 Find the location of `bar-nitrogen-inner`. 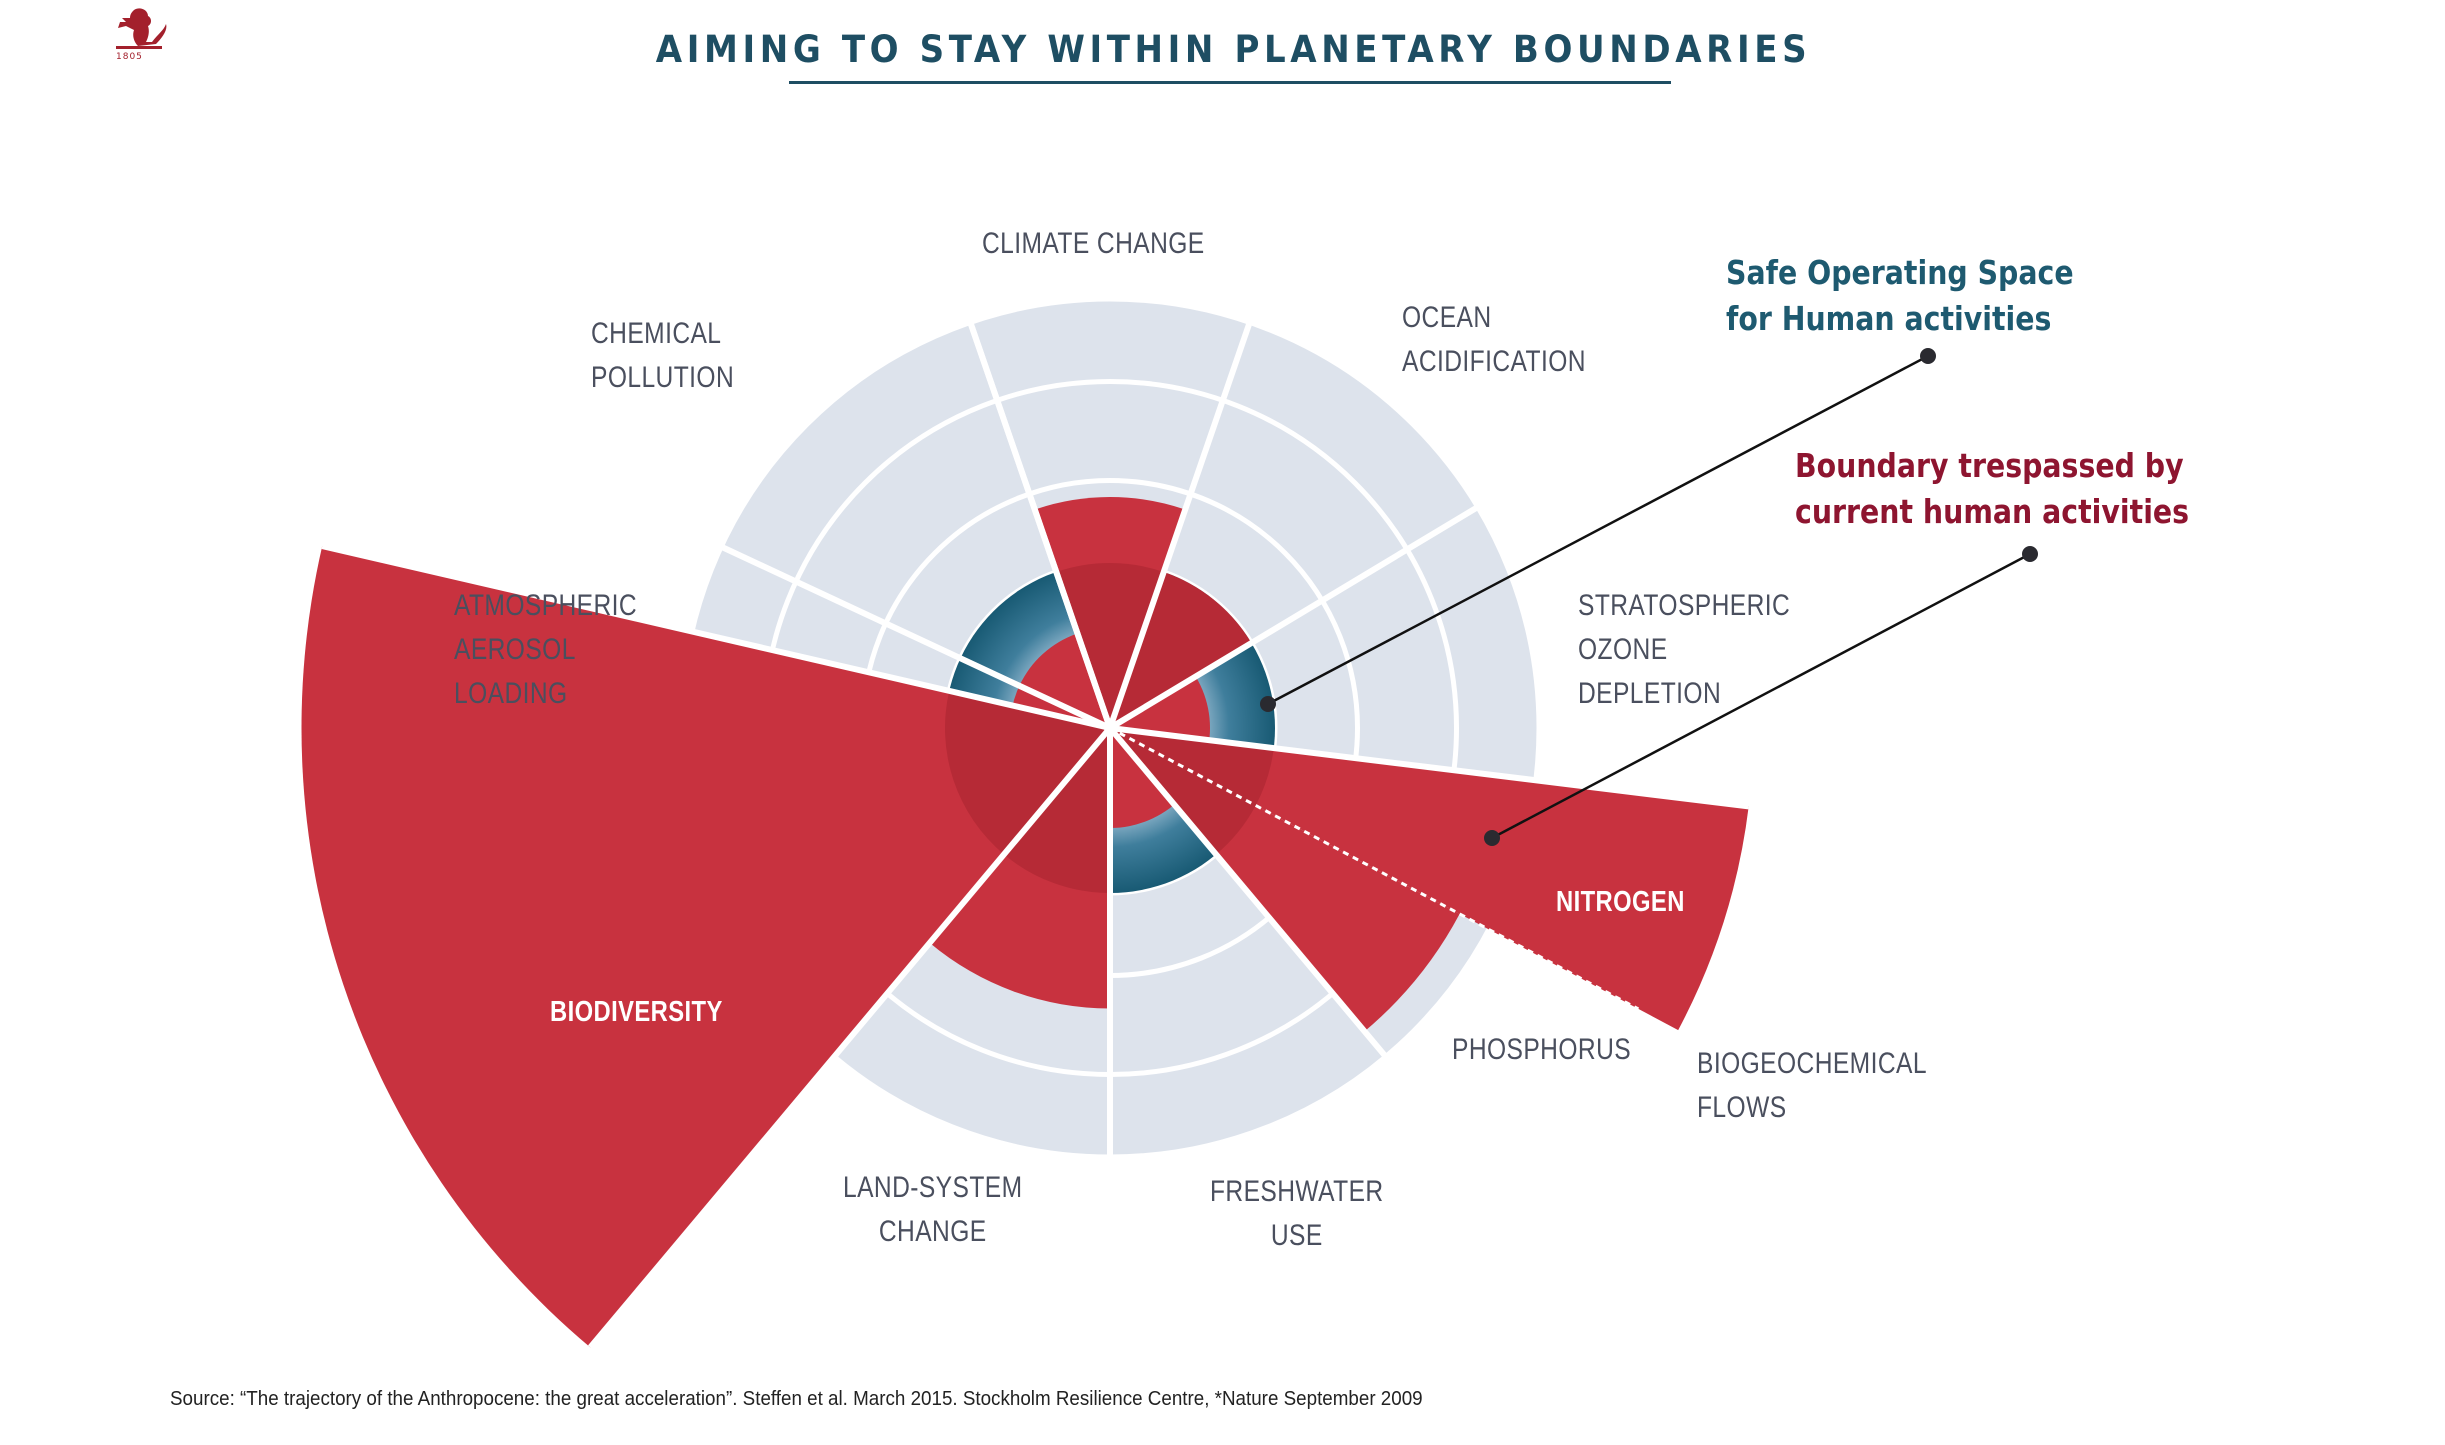

bar-nitrogen-inner is located at coordinates (1192, 767).